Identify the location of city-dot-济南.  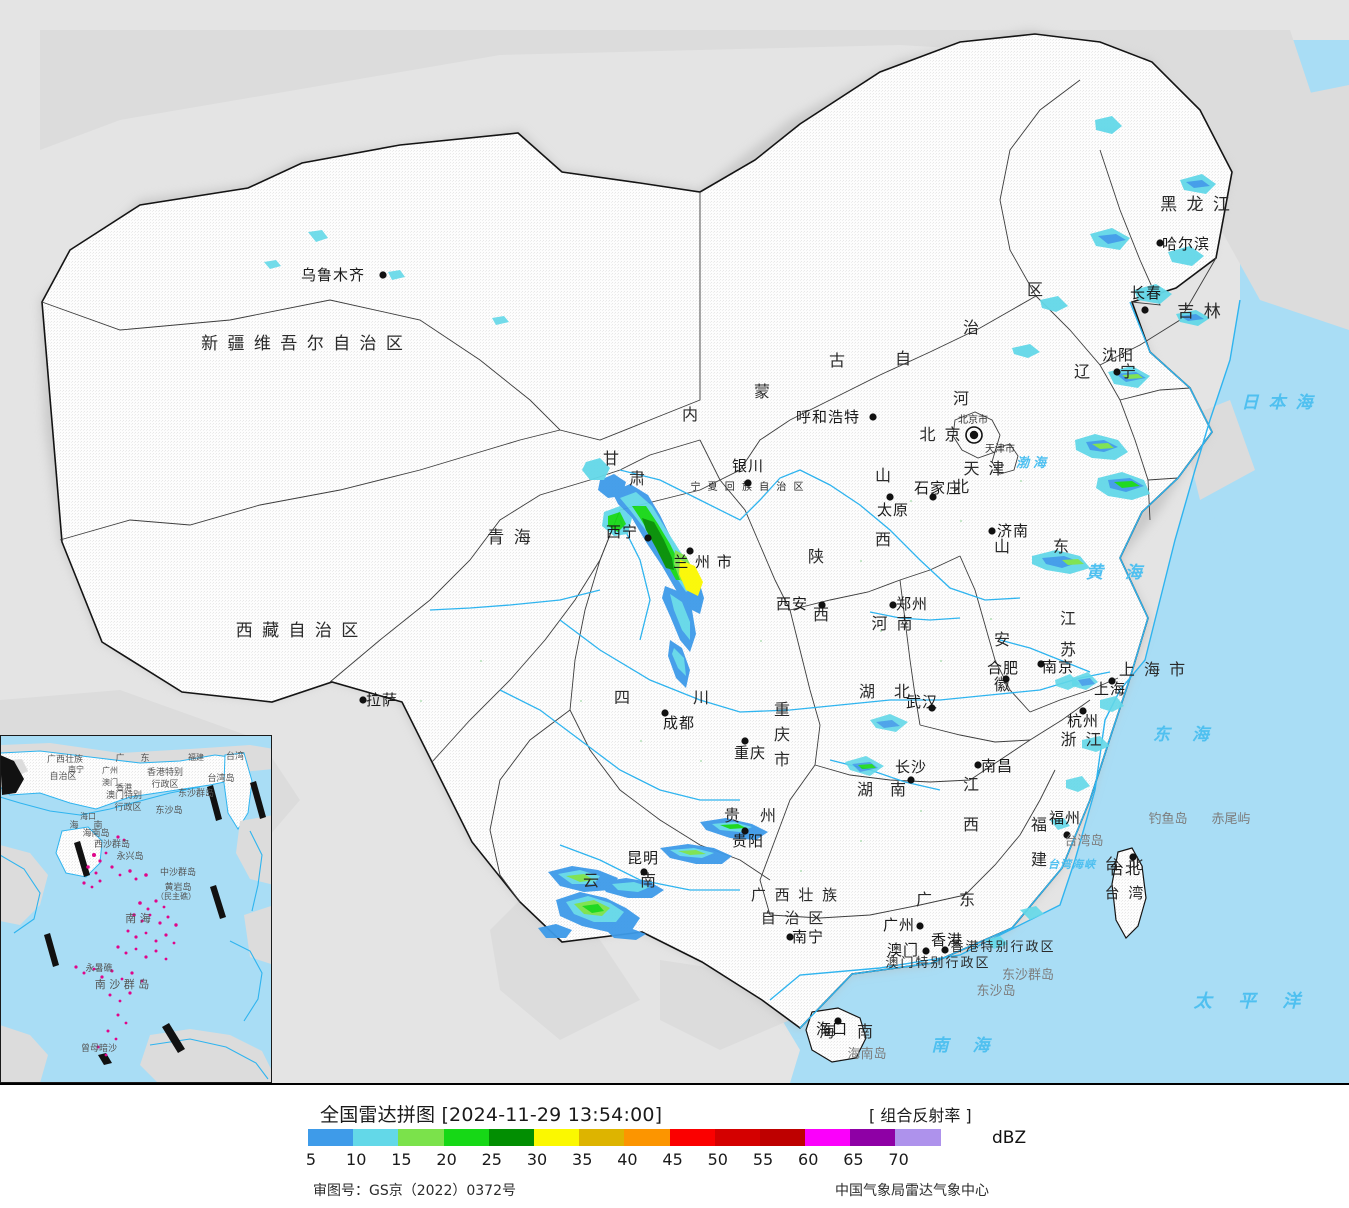
(992, 531).